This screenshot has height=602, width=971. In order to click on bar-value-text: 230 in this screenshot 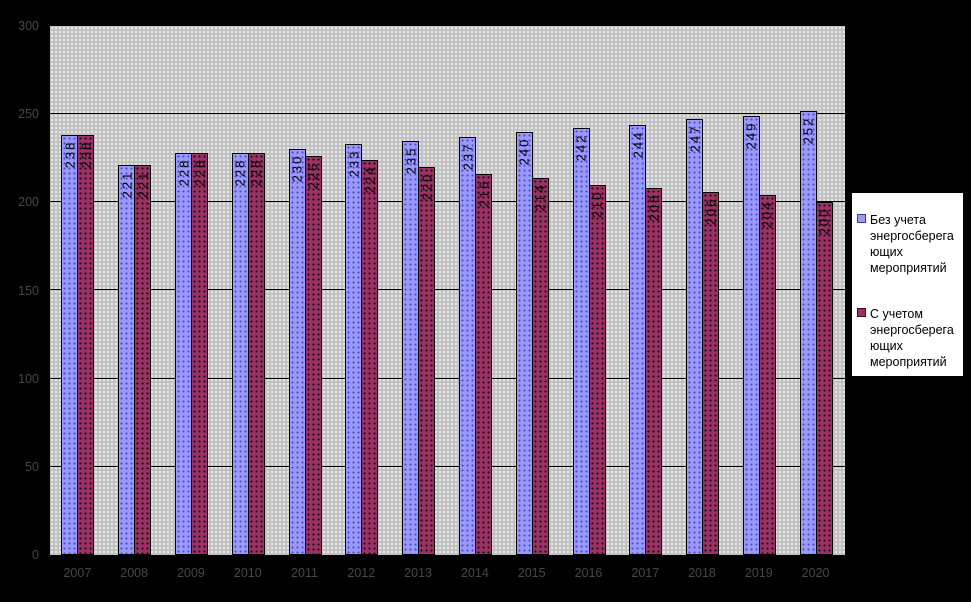, I will do `click(297, 168)`.